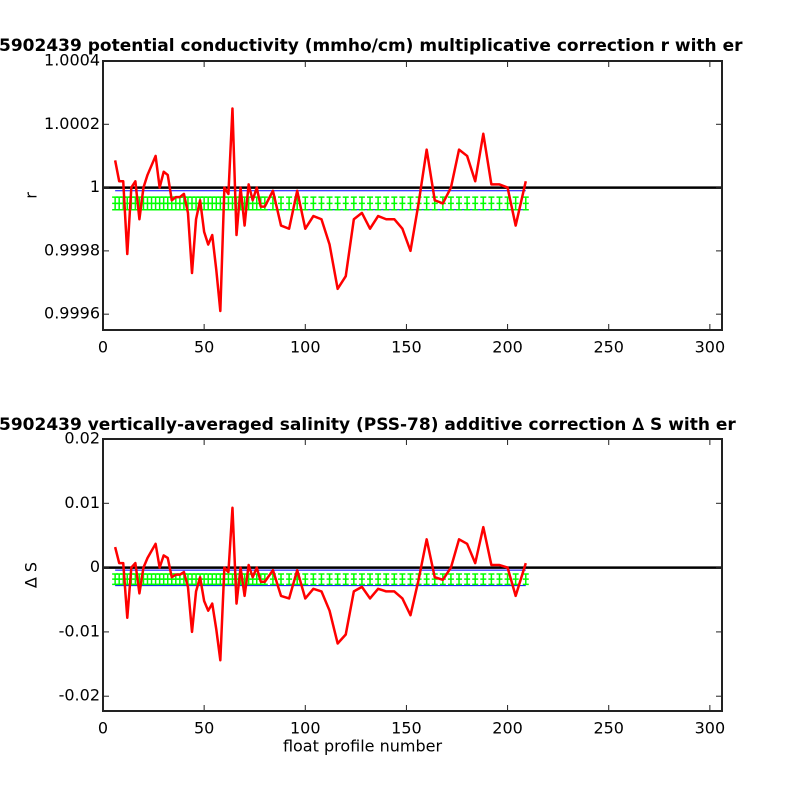  Describe the element at coordinates (204, 728) in the screenshot. I see `x-tick-label: 50` at that location.